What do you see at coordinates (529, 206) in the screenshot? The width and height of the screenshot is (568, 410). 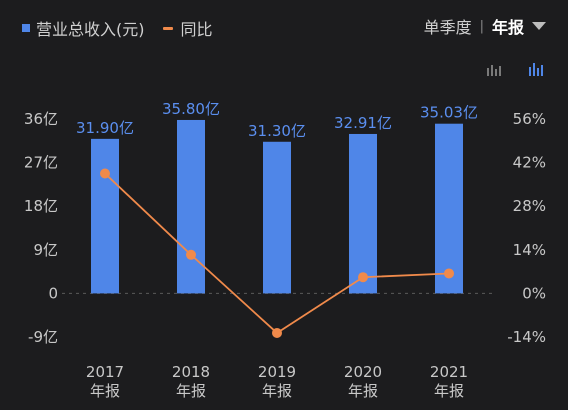 I see `y-right-tick-label: 28%` at bounding box center [529, 206].